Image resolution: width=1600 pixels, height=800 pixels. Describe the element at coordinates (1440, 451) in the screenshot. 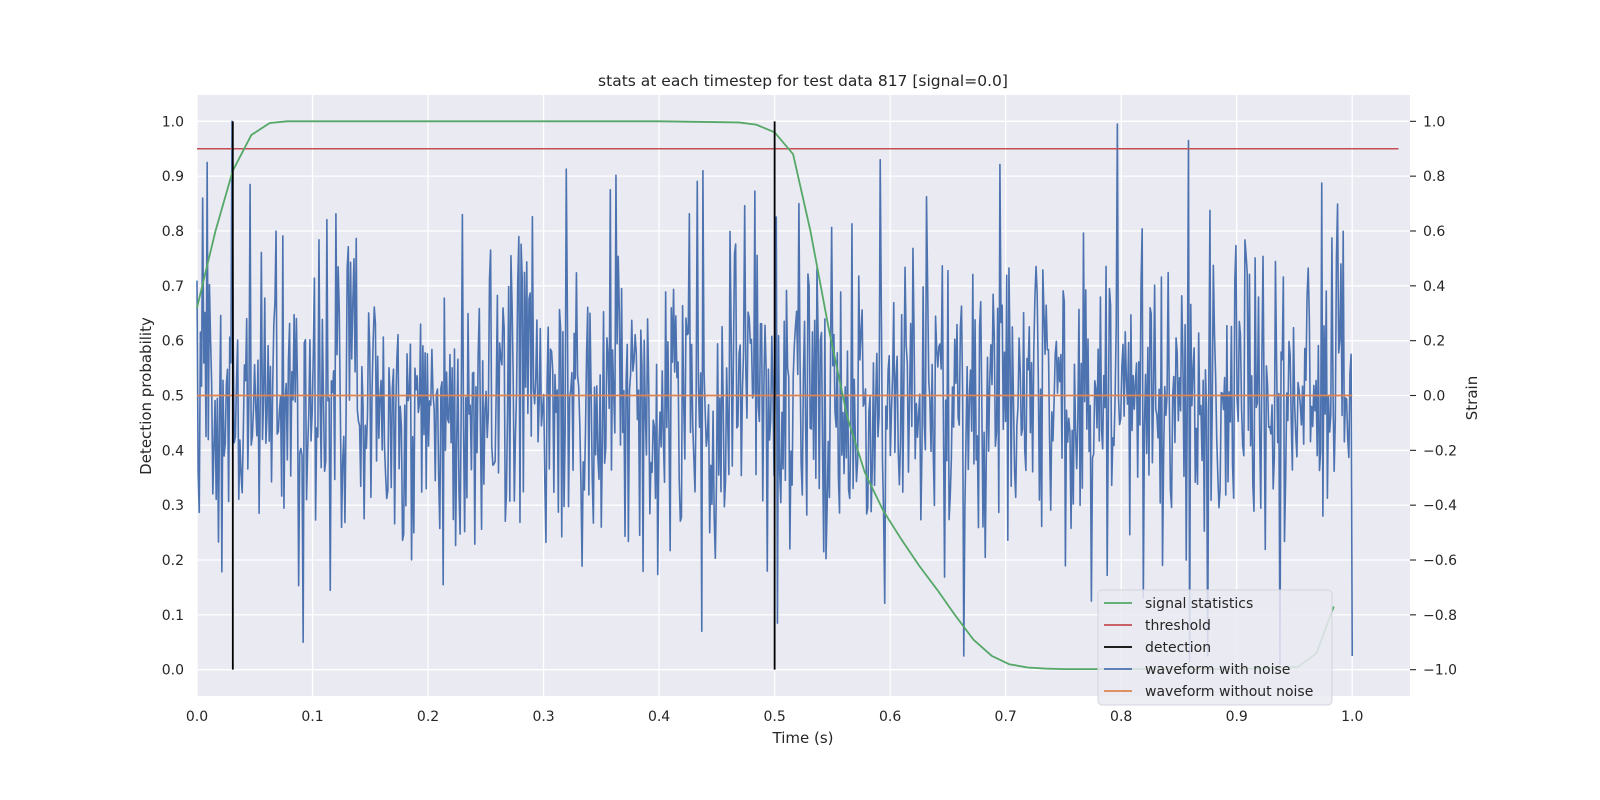

I see `y-right-tick-label: −0.2` at that location.